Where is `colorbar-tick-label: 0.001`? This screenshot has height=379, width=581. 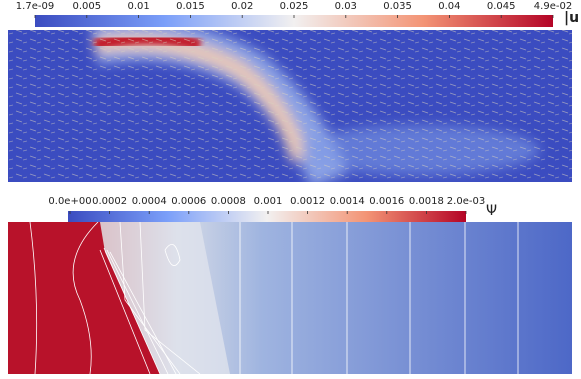 colorbar-tick-label: 0.001 is located at coordinates (268, 201).